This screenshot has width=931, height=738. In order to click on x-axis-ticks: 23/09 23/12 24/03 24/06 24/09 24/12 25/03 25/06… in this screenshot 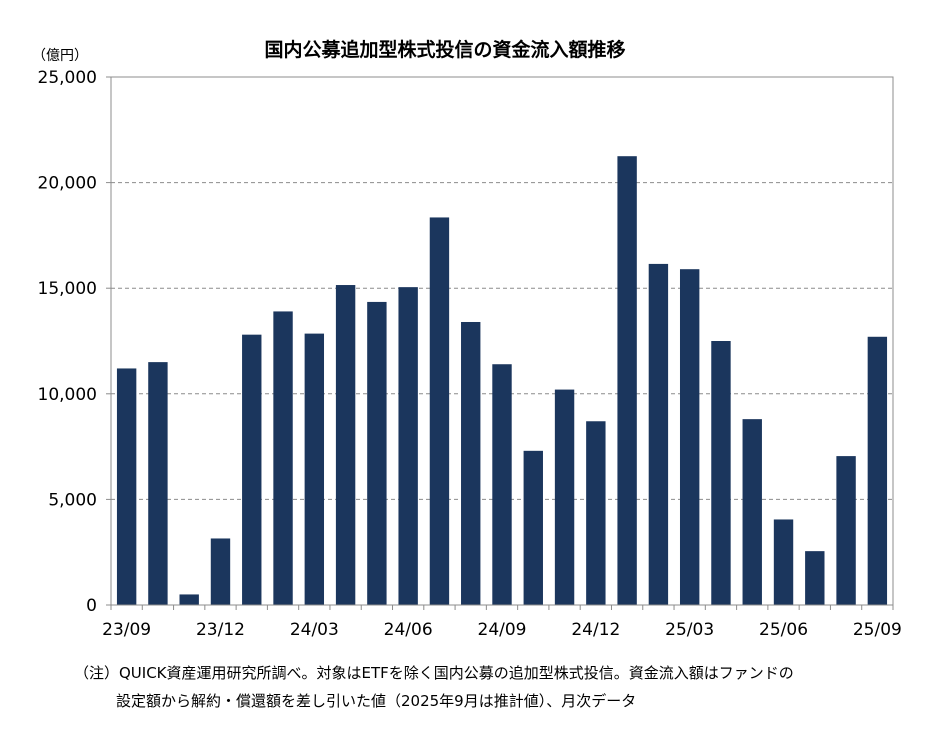, I will do `click(502, 622)`.